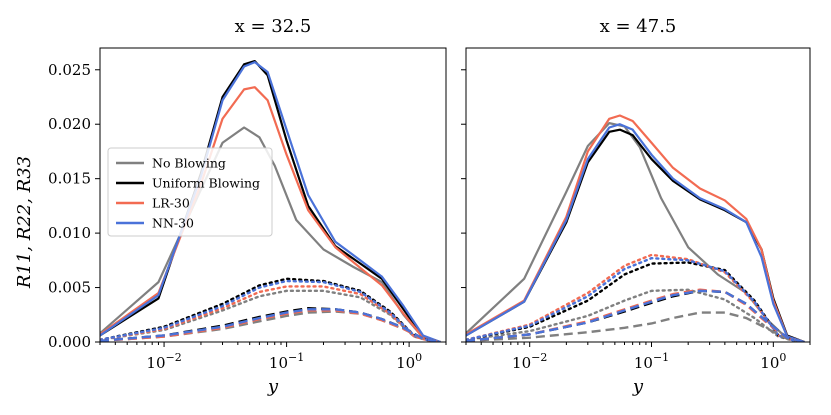 This screenshot has width=831, height=415. Describe the element at coordinates (171, 203) in the screenshot. I see `legend-label-lr-30: LR-30` at that location.